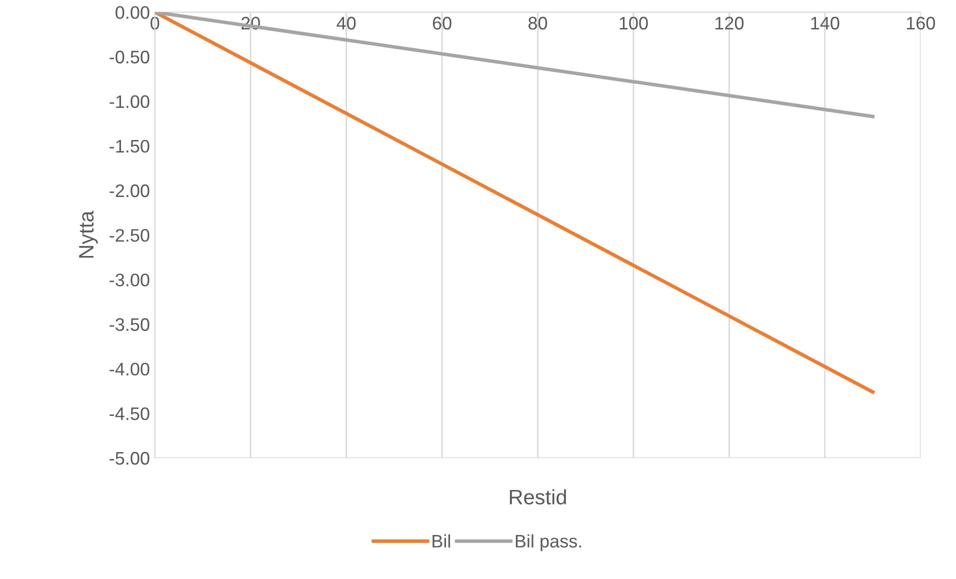  What do you see at coordinates (130, 324) in the screenshot?
I see `y-tick-label: -3.50` at bounding box center [130, 324].